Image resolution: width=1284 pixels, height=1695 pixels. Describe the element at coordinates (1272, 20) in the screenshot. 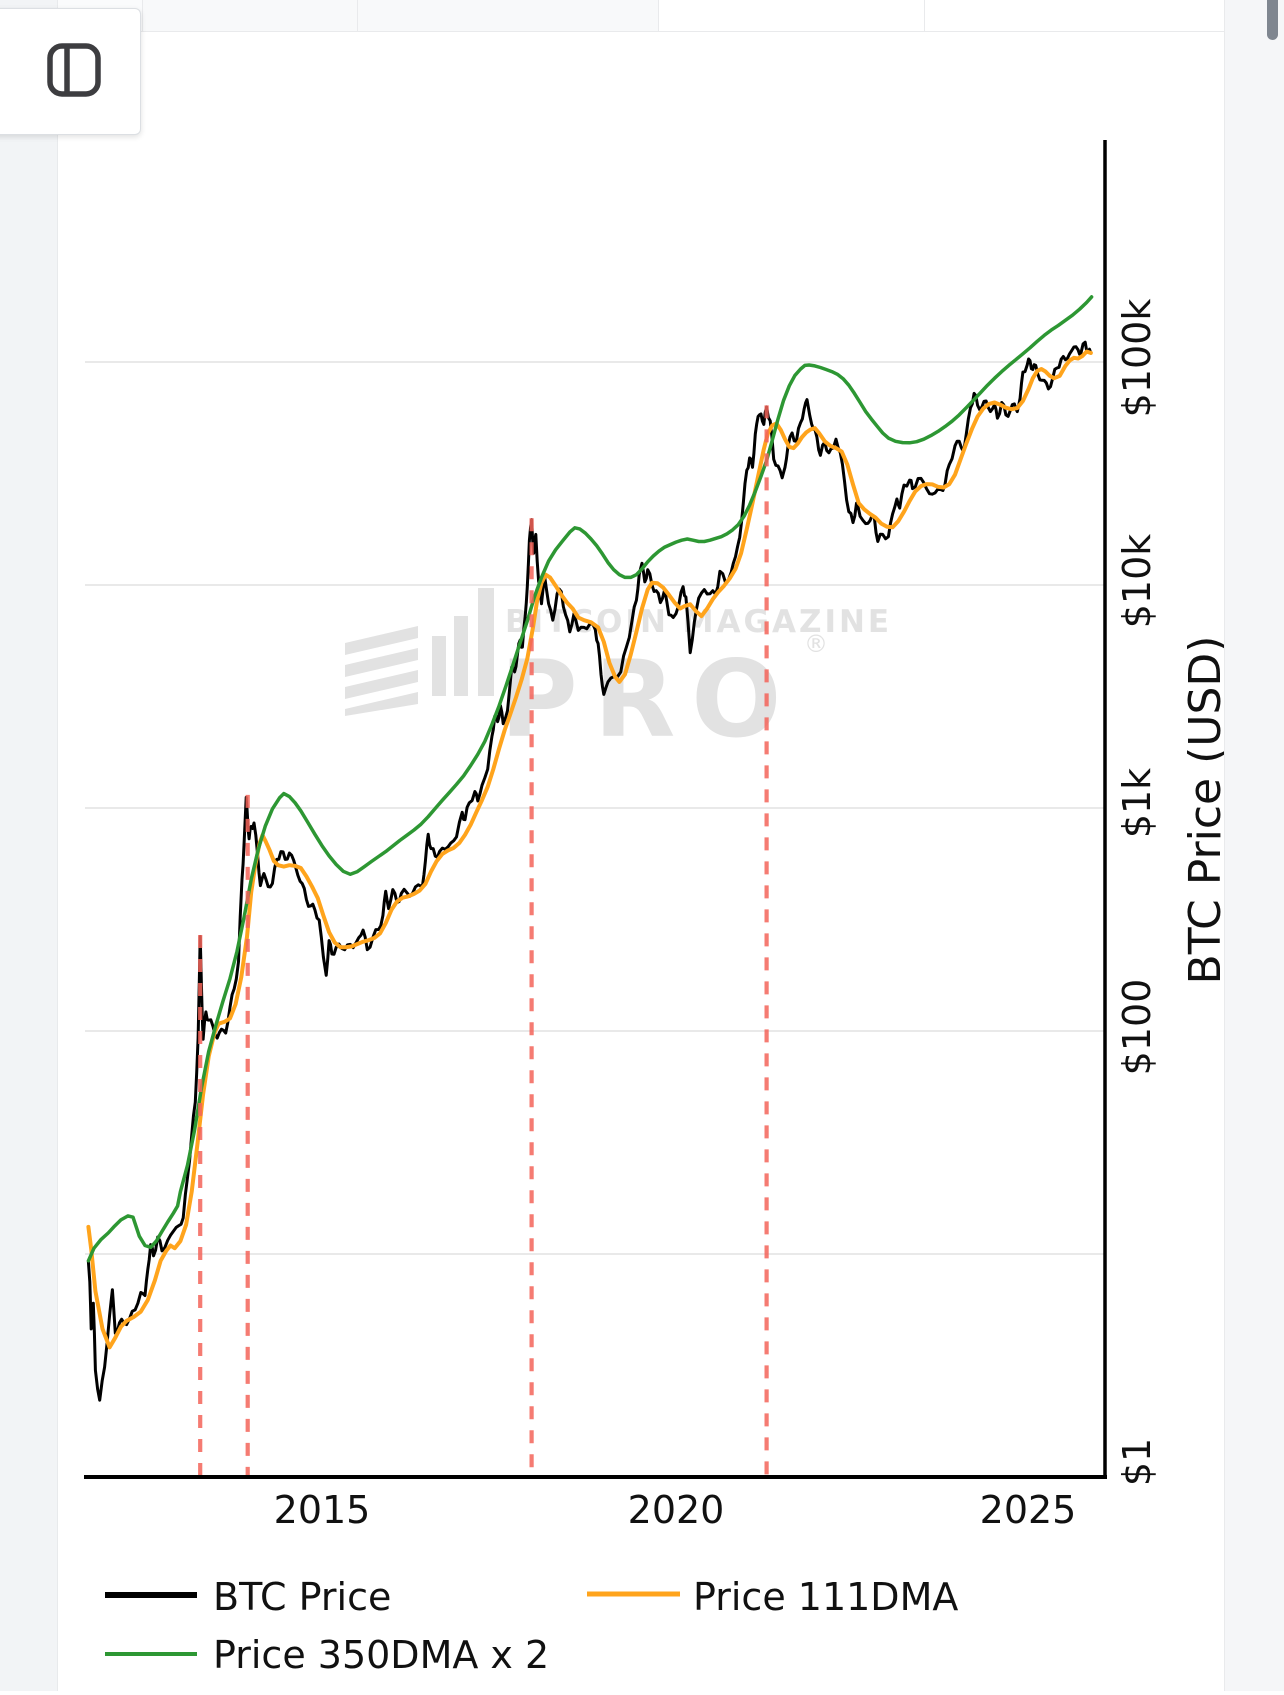

I see `scrollbar-thumb` at that location.